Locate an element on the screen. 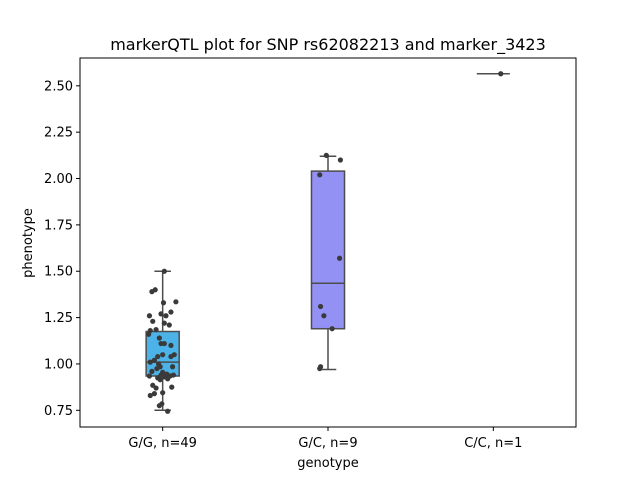 Image resolution: width=640 pixels, height=480 pixels. x-tick-label: G/G, n=49 is located at coordinates (162, 443).